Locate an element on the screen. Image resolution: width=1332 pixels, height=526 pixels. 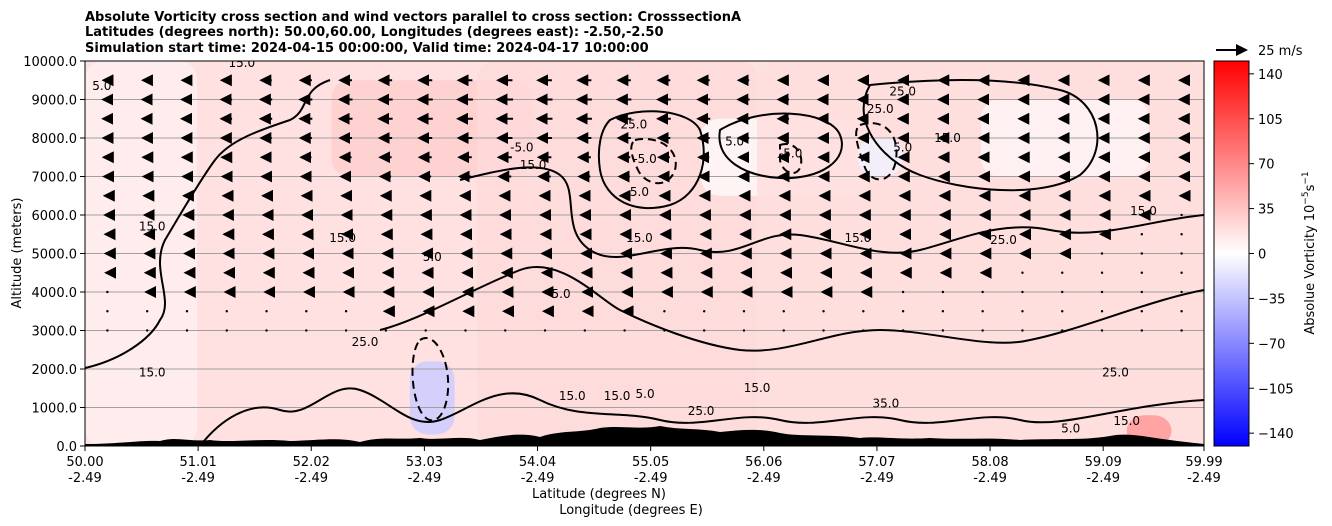
x-tick-label-lat: 58.08 is located at coordinates (989, 462).